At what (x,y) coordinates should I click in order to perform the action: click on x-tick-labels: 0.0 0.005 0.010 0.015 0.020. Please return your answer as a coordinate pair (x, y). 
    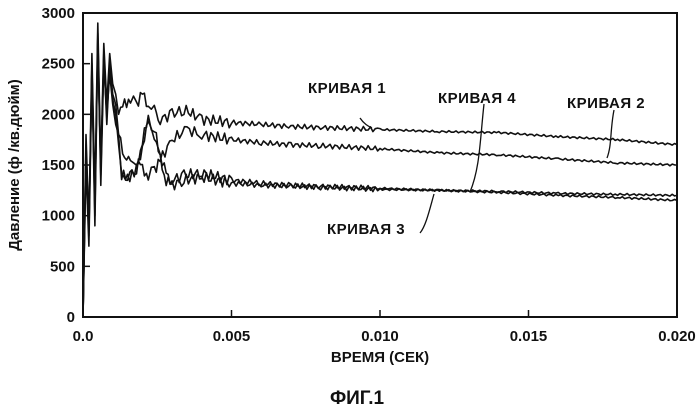
    Looking at the image, I should click on (384, 336).